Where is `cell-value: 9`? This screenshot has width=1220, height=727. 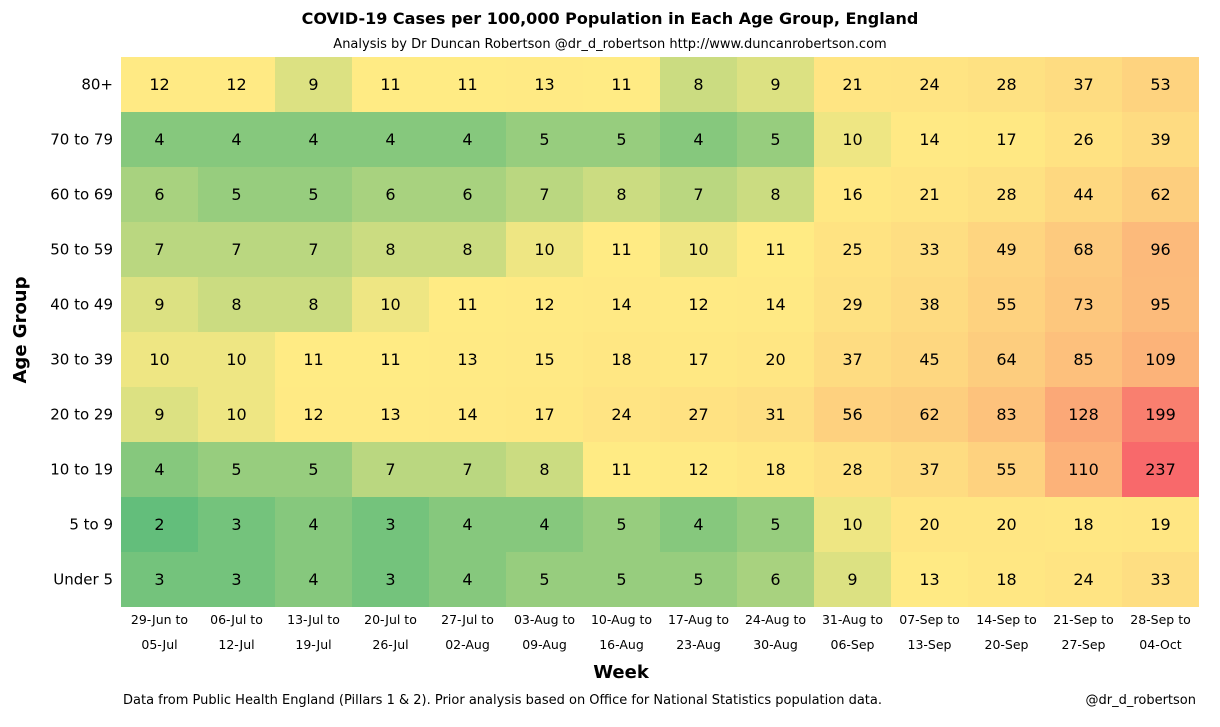 cell-value: 9 is located at coordinates (775, 84).